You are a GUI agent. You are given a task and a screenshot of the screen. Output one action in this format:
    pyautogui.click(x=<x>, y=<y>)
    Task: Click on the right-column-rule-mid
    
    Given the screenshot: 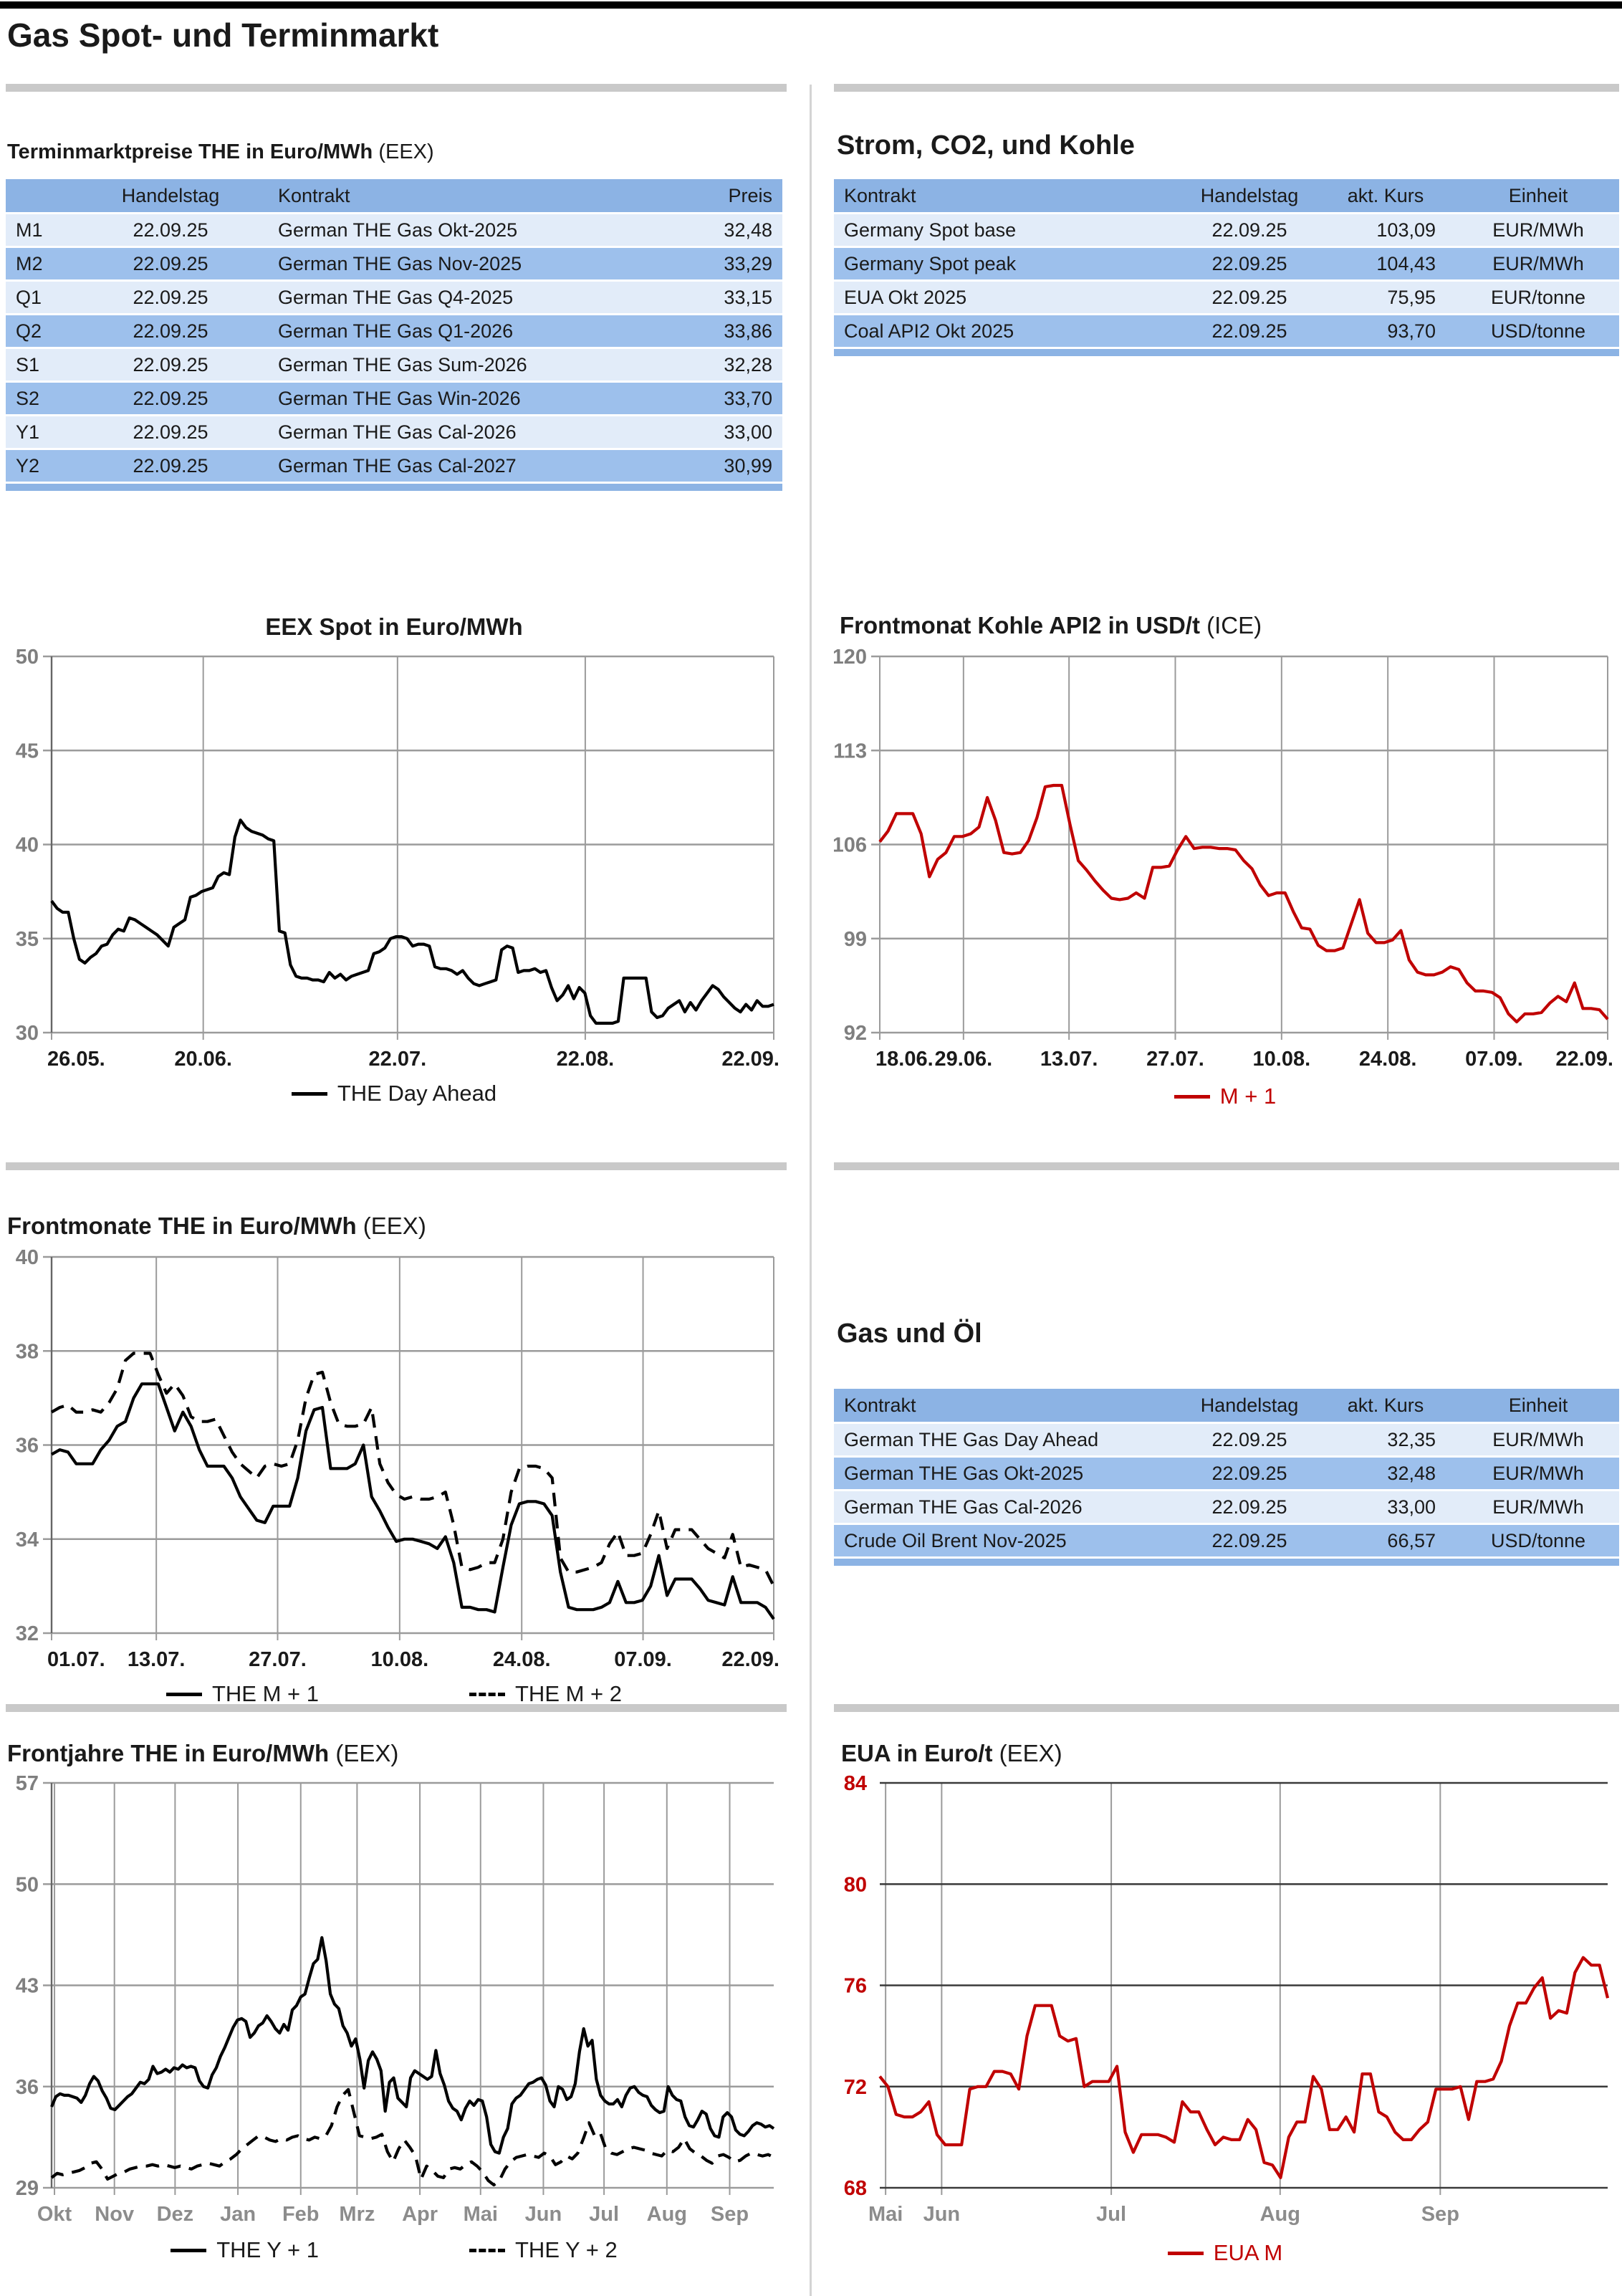 What is the action you would take?
    pyautogui.click(x=1226, y=1166)
    